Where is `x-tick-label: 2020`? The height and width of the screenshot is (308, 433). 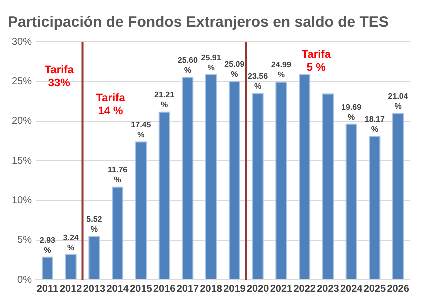 x-tick-label: 2020 is located at coordinates (258, 289).